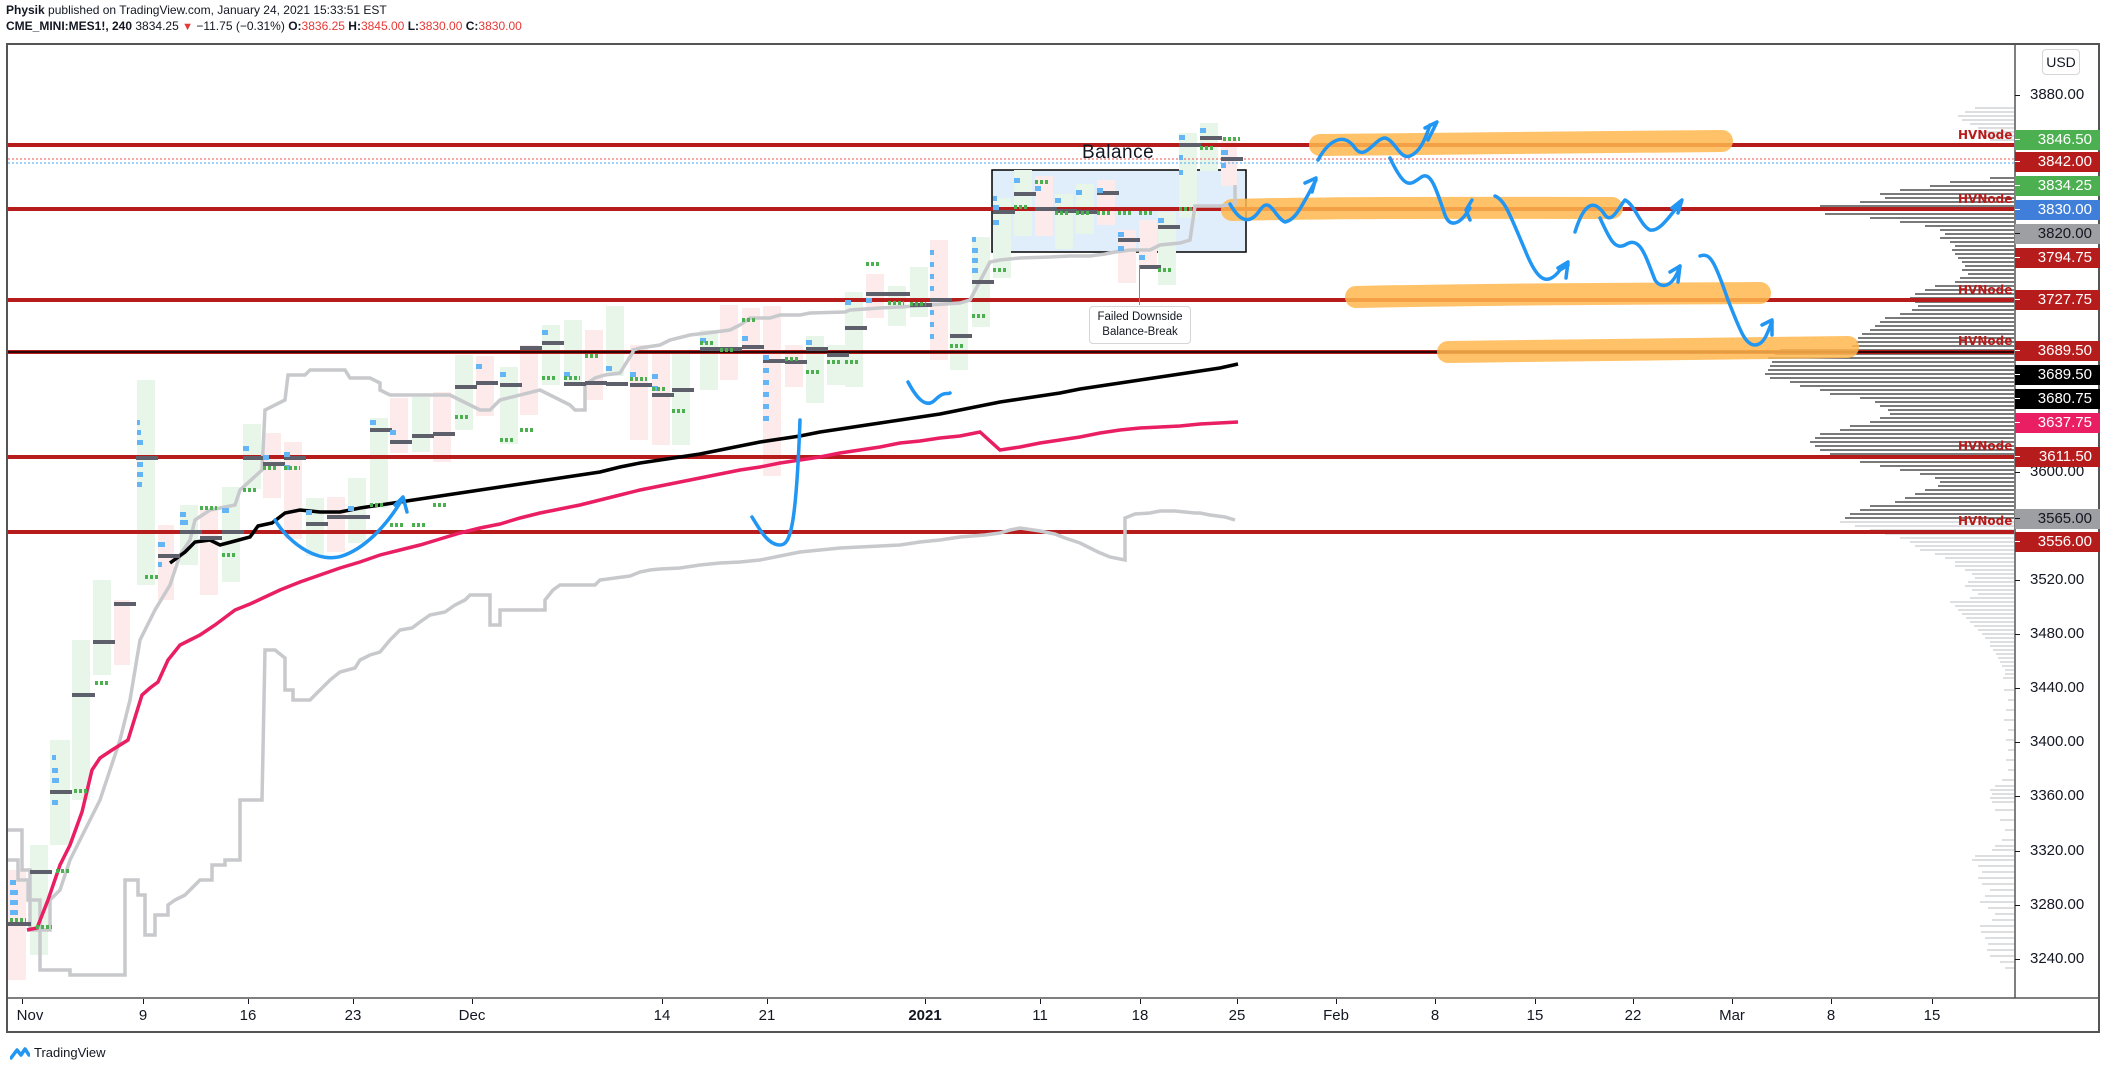 The image size is (2107, 1072). I want to click on y-tick-label: 3600.00, so click(2057, 471).